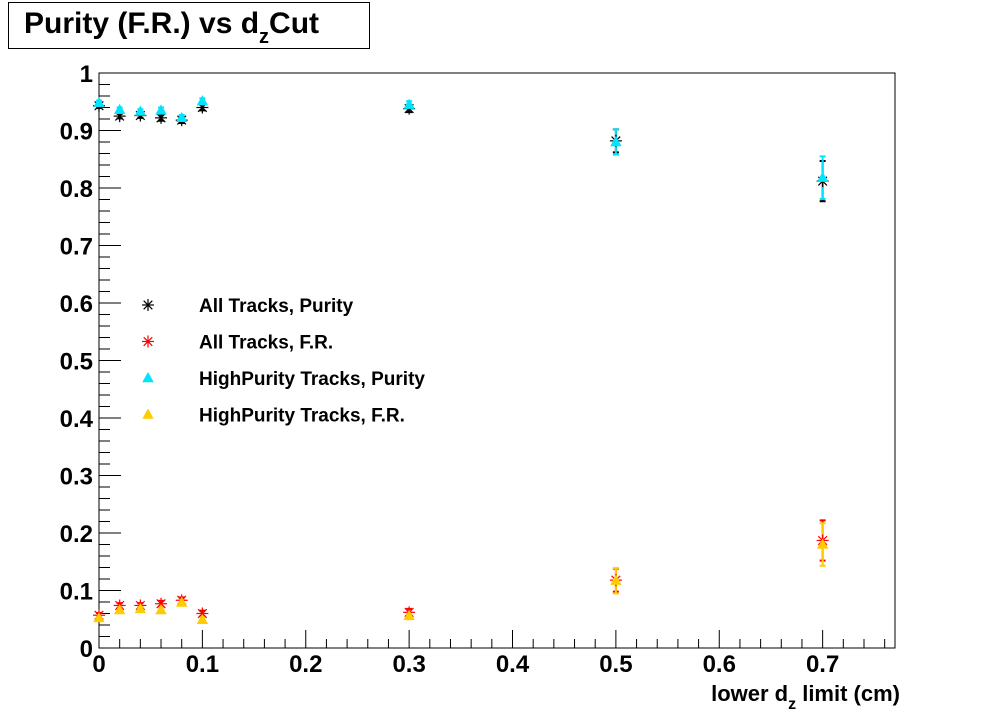 The height and width of the screenshot is (722, 996). I want to click on y-tick-label: 0.1, so click(76, 592).